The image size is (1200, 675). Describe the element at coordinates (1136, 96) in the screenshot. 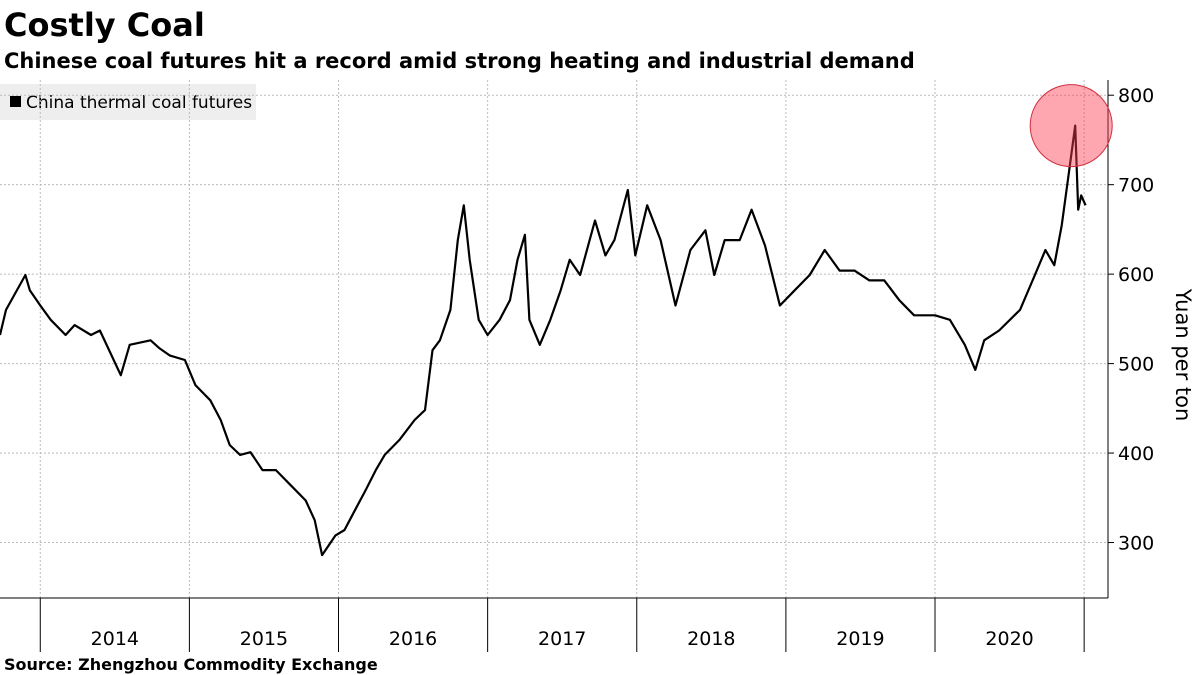

I see `y-tick-label: 800` at that location.